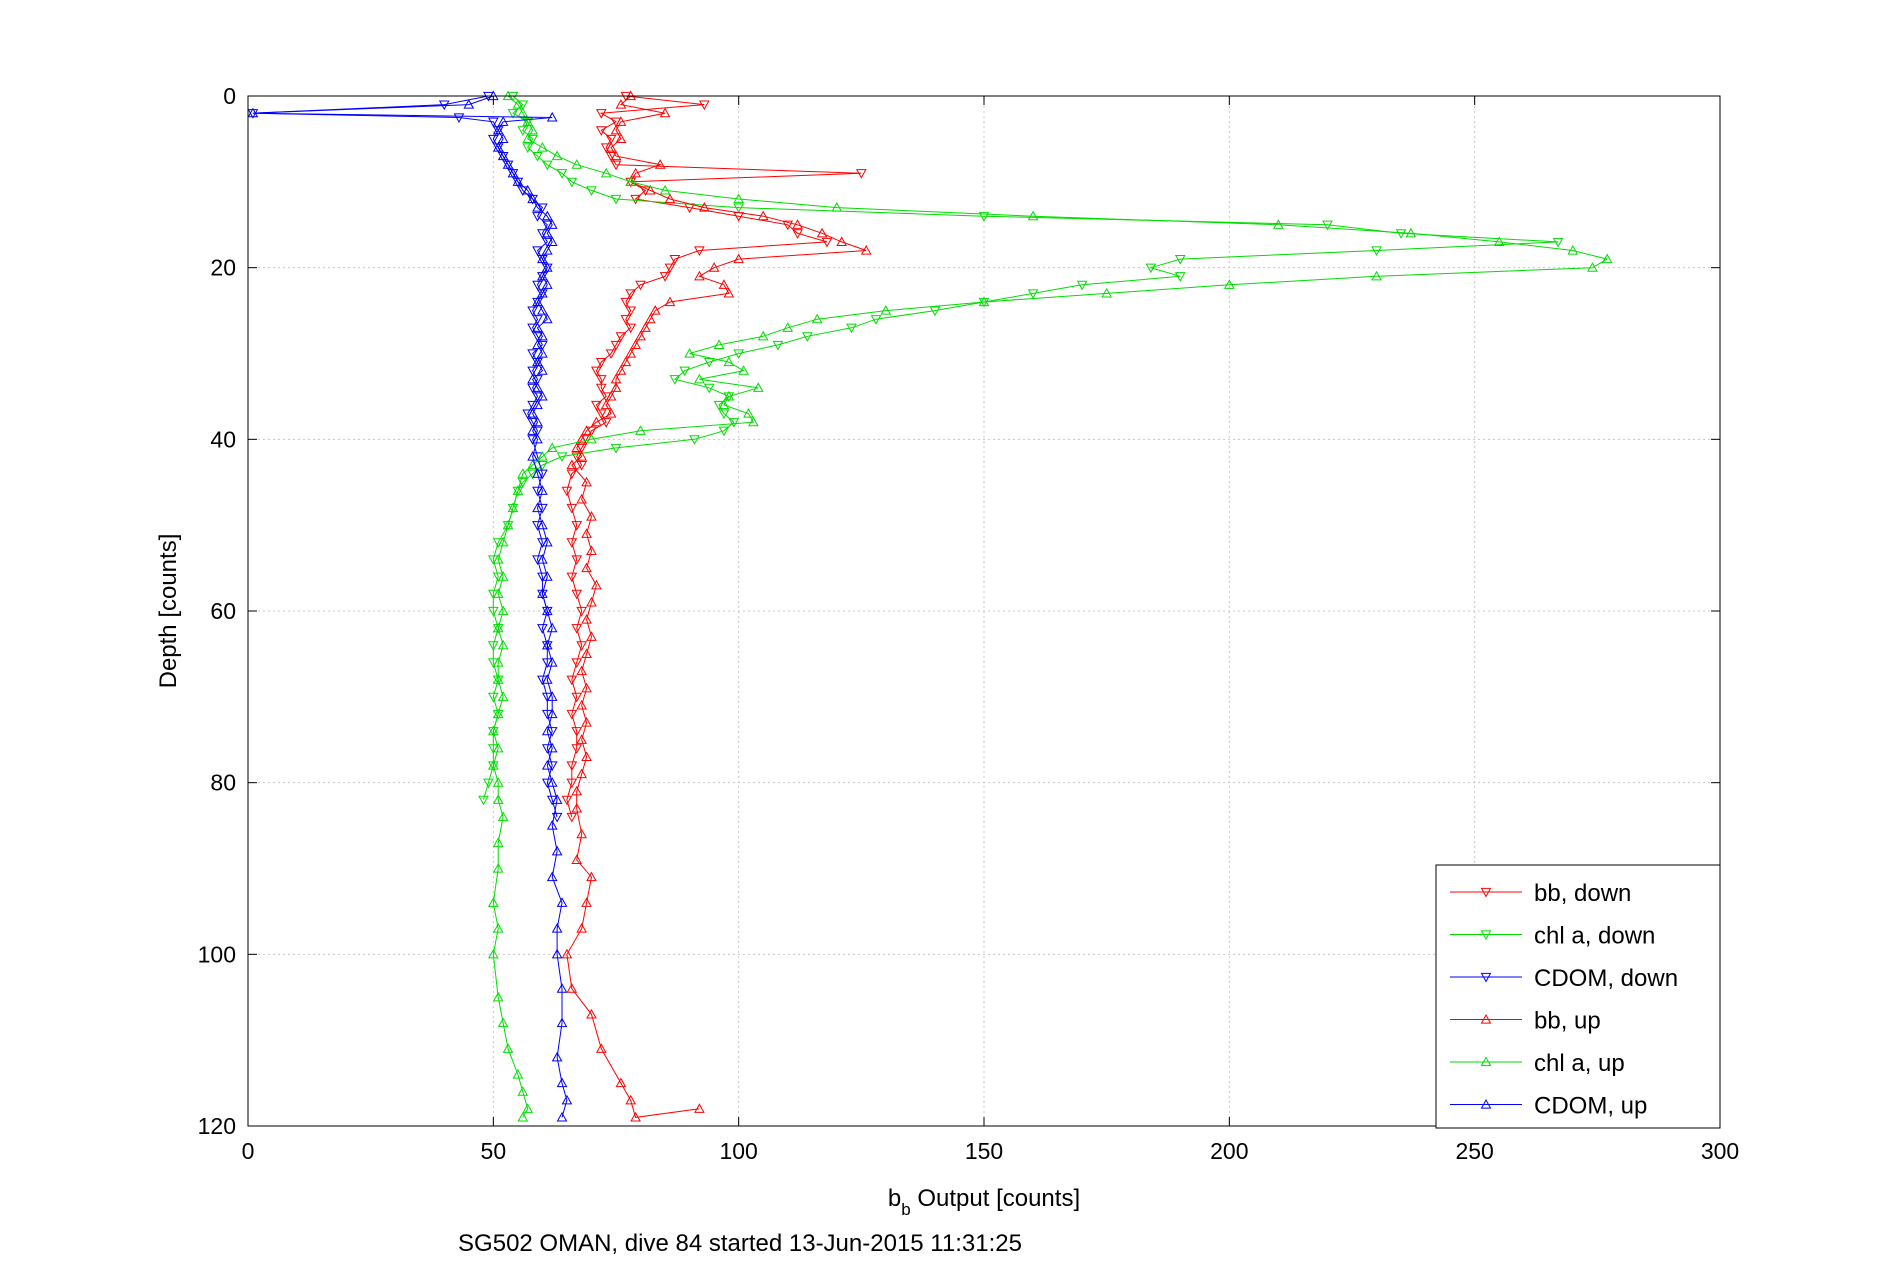 The image size is (1891, 1262). Describe the element at coordinates (217, 954) in the screenshot. I see `y-tick-label: 100` at that location.